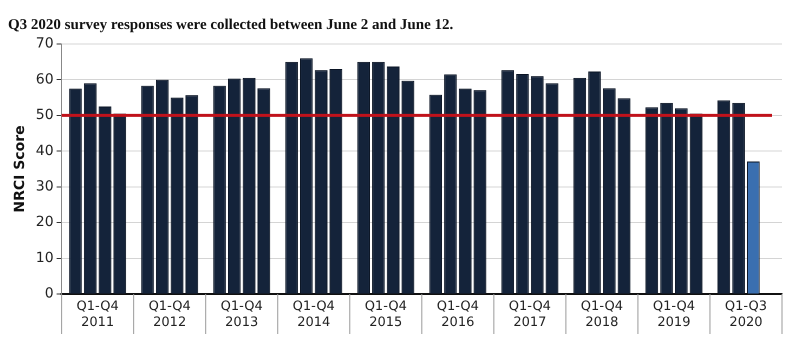  I want to click on y-tick-label: 50, so click(45, 115).